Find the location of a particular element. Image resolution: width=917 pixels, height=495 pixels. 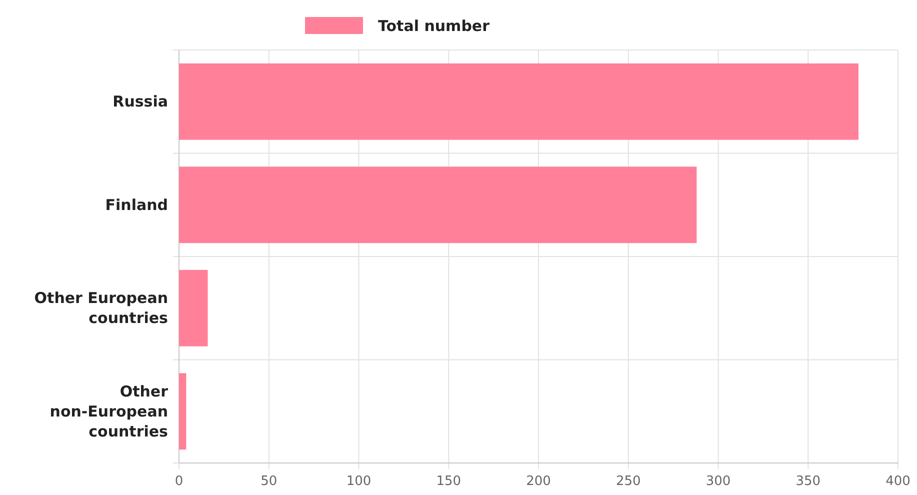

x-tick-label: 100 is located at coordinates (359, 481).